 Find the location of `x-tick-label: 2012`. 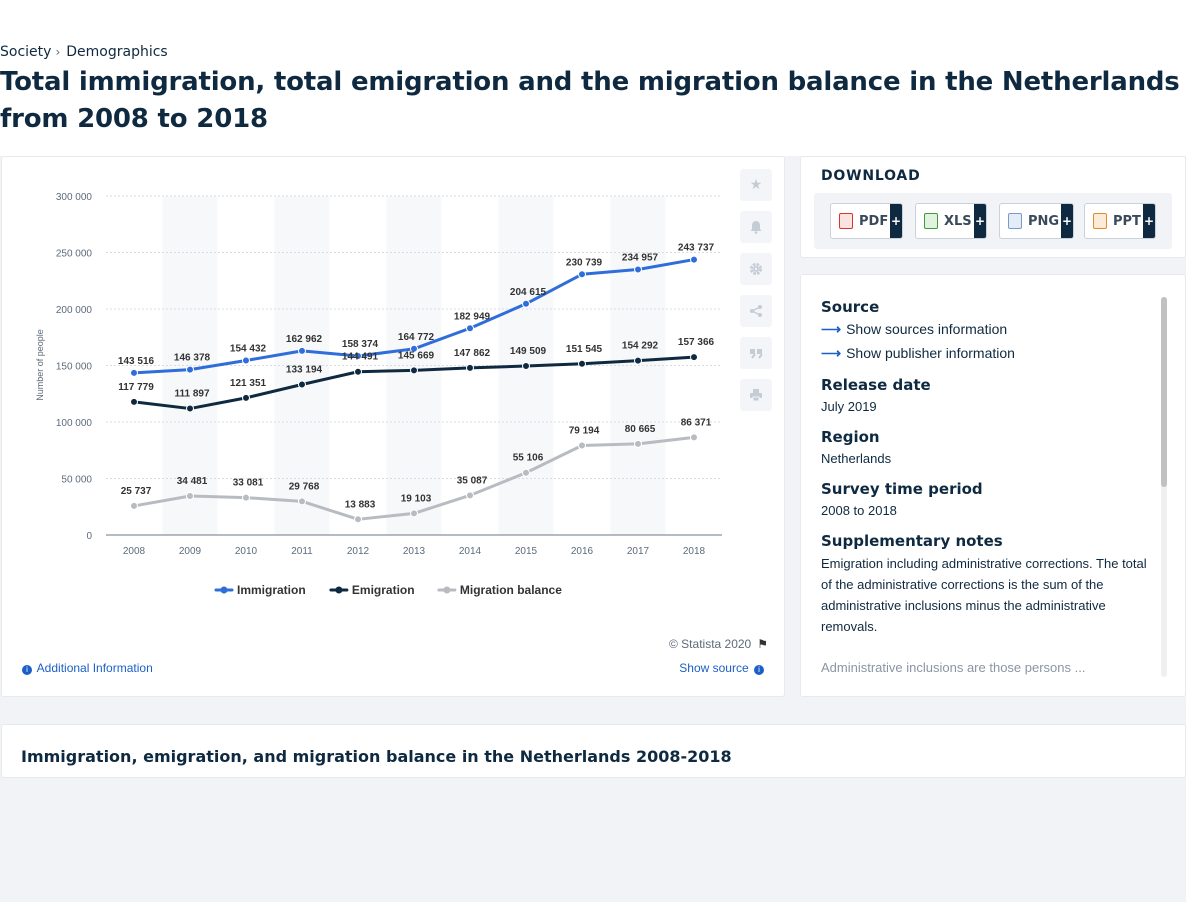

x-tick-label: 2012 is located at coordinates (358, 551).